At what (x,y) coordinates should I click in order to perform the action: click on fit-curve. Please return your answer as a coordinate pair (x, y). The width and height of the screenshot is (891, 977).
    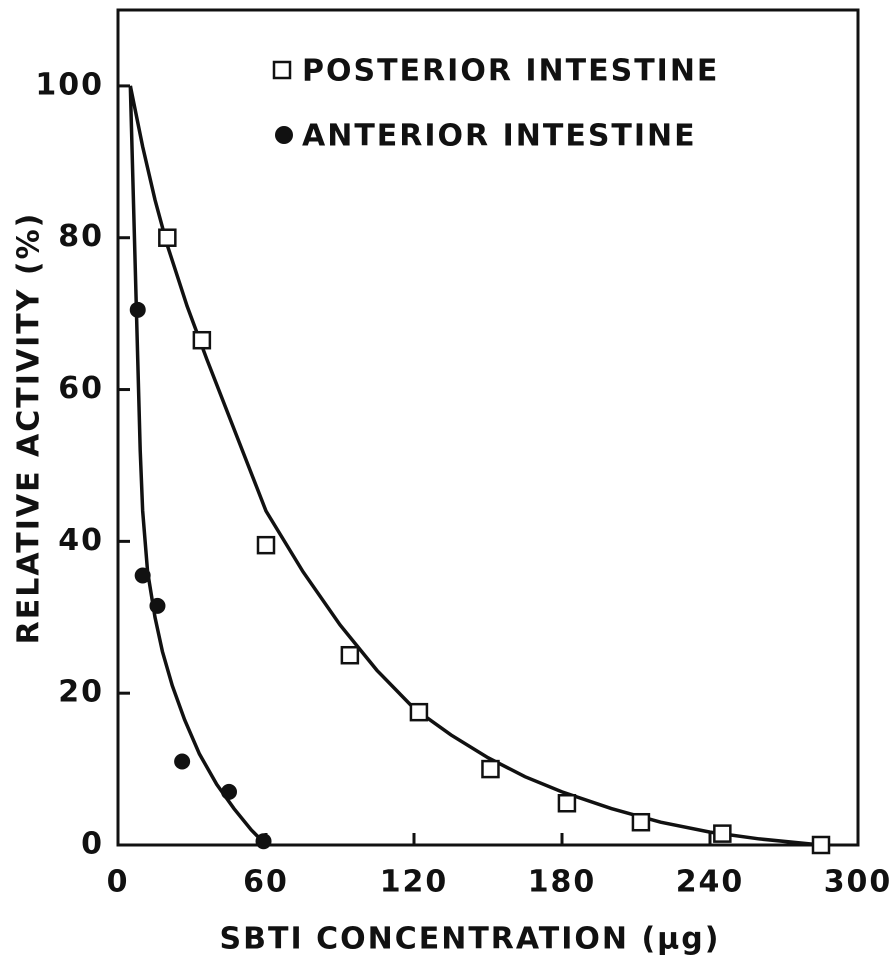
    Looking at the image, I should click on (198, 466).